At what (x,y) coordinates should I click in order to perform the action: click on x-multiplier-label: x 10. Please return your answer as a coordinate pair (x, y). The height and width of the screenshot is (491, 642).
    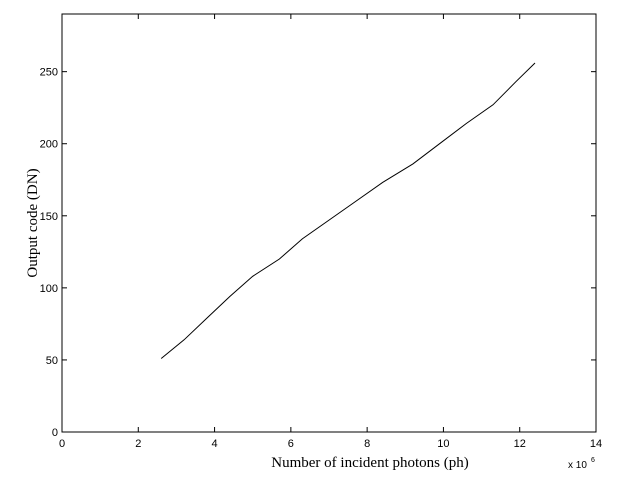
    Looking at the image, I should click on (577, 465).